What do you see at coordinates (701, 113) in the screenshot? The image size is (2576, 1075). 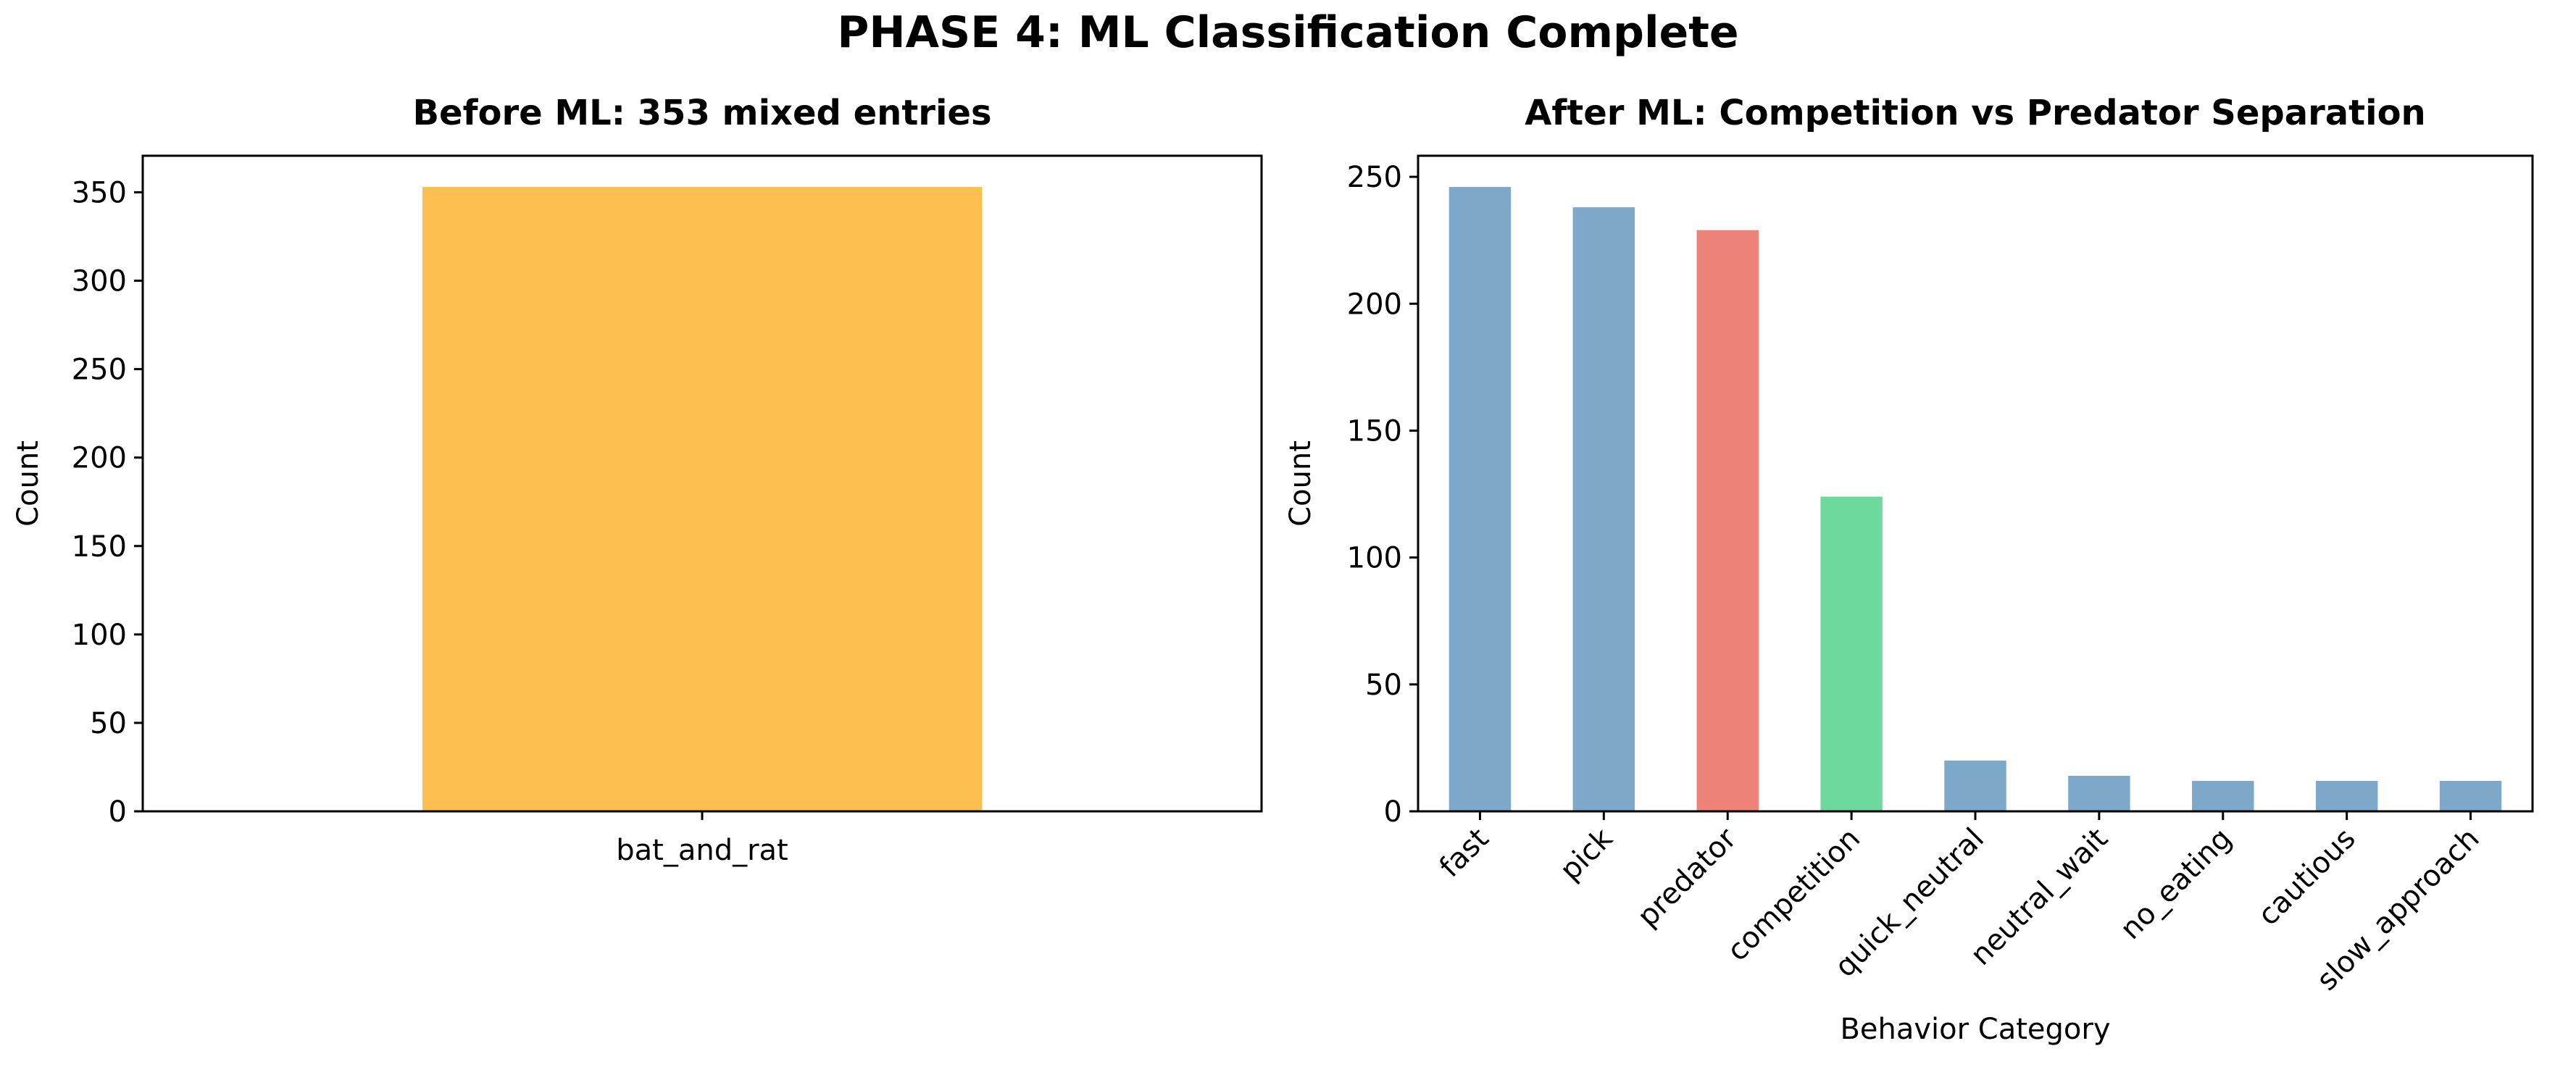 I see `chart-title: Before ML: 353 mixed entries` at bounding box center [701, 113].